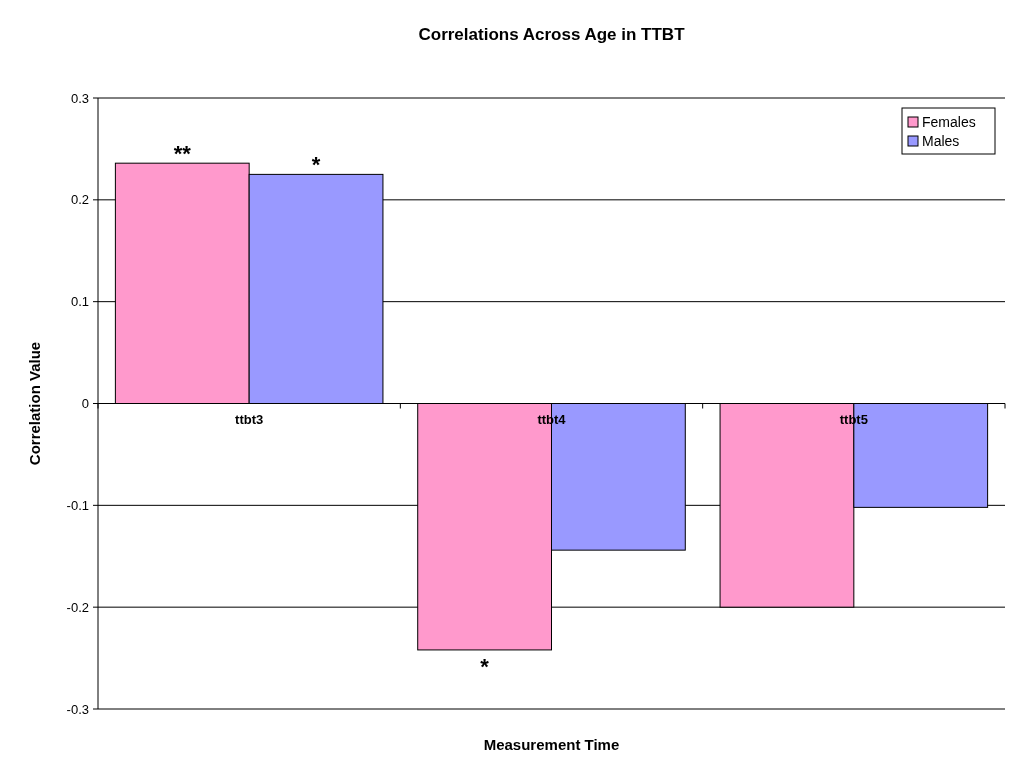 This screenshot has width=1015, height=760. Describe the element at coordinates (79, 302) in the screenshot. I see `y-tick-label: 0.1` at that location.